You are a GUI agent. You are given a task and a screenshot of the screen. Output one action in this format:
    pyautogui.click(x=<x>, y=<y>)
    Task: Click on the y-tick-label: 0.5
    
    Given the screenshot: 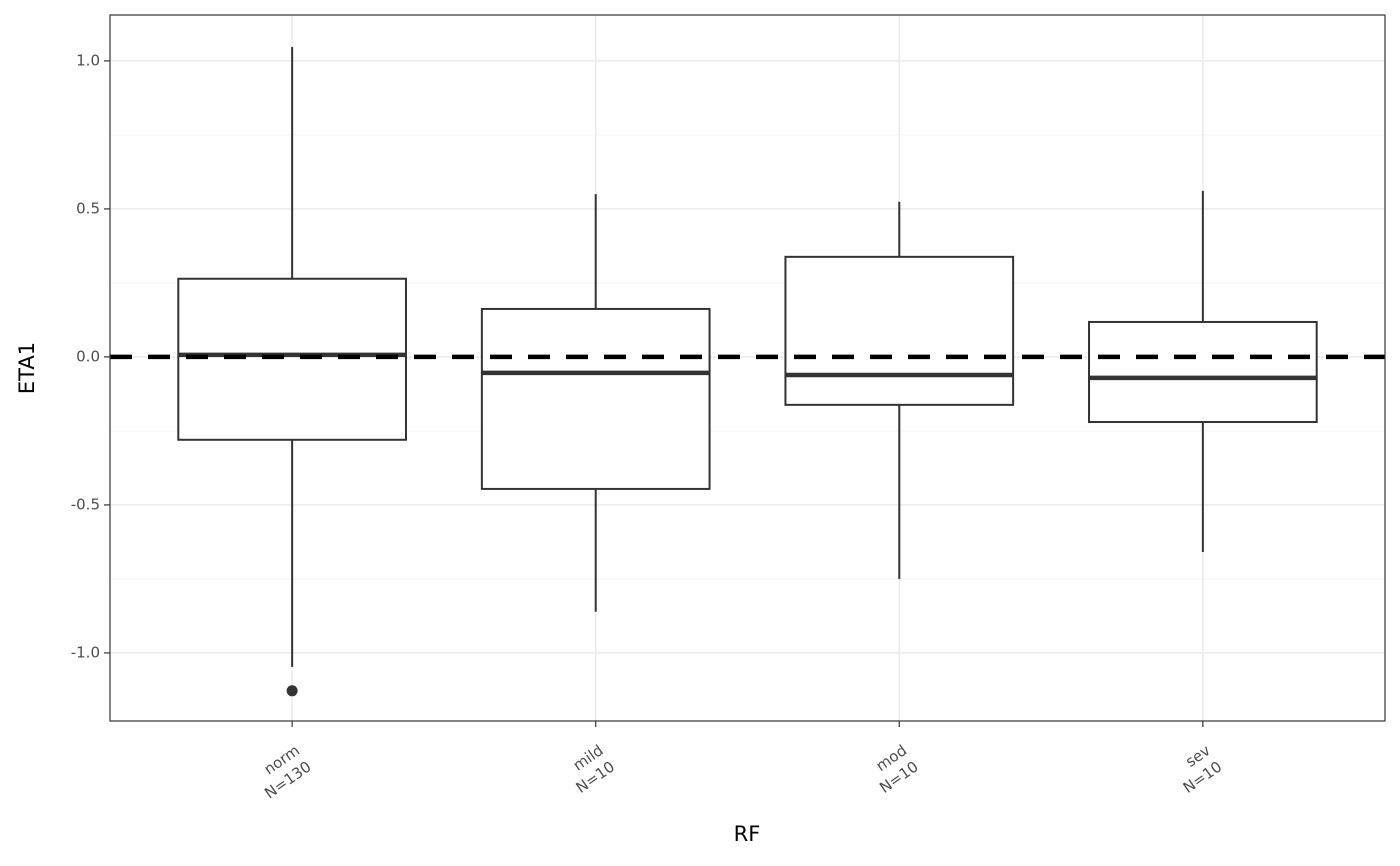 What is the action you would take?
    pyautogui.click(x=88, y=208)
    